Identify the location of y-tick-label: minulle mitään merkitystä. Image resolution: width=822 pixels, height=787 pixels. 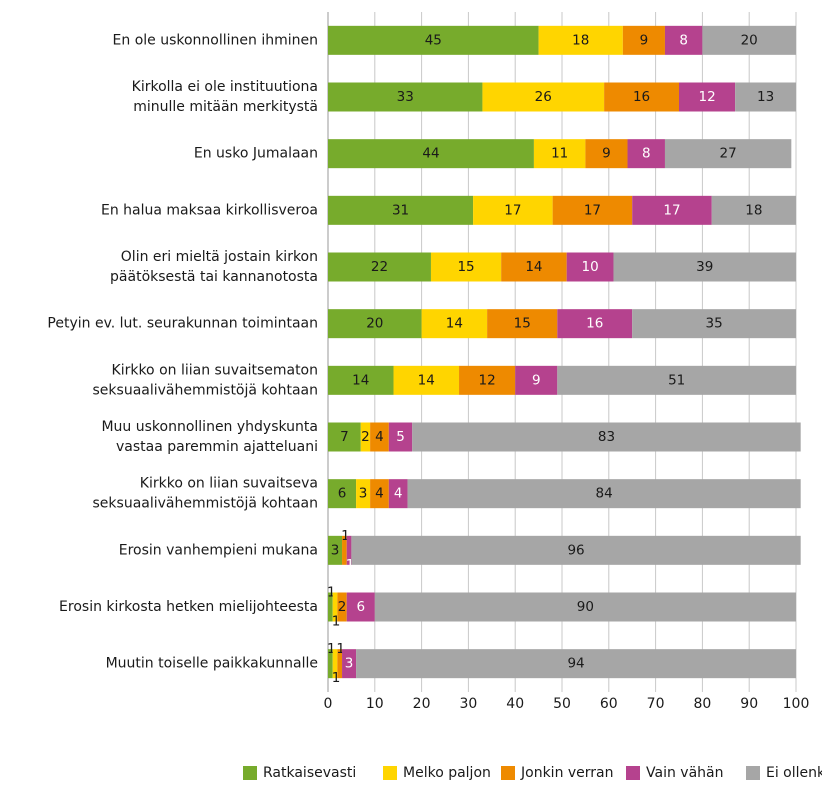
(225, 107).